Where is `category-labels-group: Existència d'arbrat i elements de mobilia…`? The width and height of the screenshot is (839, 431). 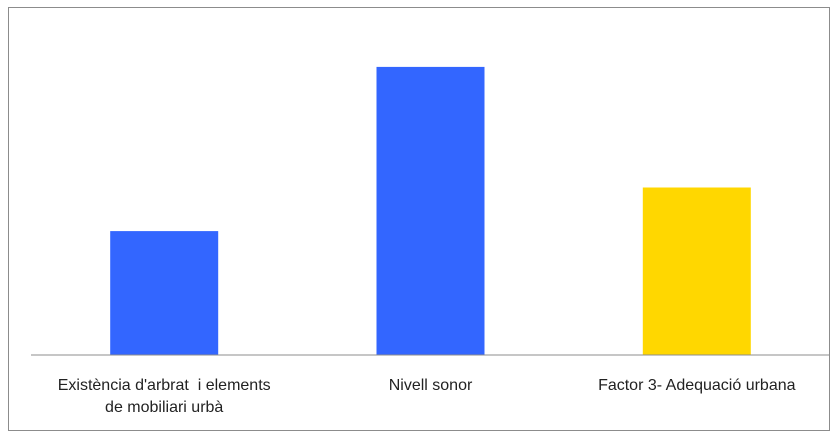
category-labels-group: Existència d'arbrat i elements de mobilia… is located at coordinates (427, 396).